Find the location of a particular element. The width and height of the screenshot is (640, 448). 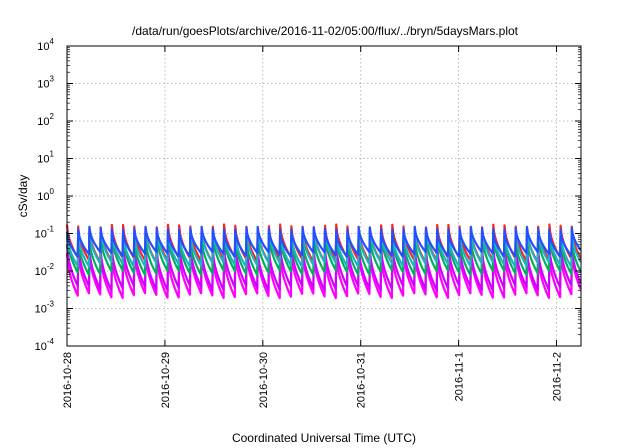

x-tick-label: 2016-10-29 is located at coordinates (166, 380).